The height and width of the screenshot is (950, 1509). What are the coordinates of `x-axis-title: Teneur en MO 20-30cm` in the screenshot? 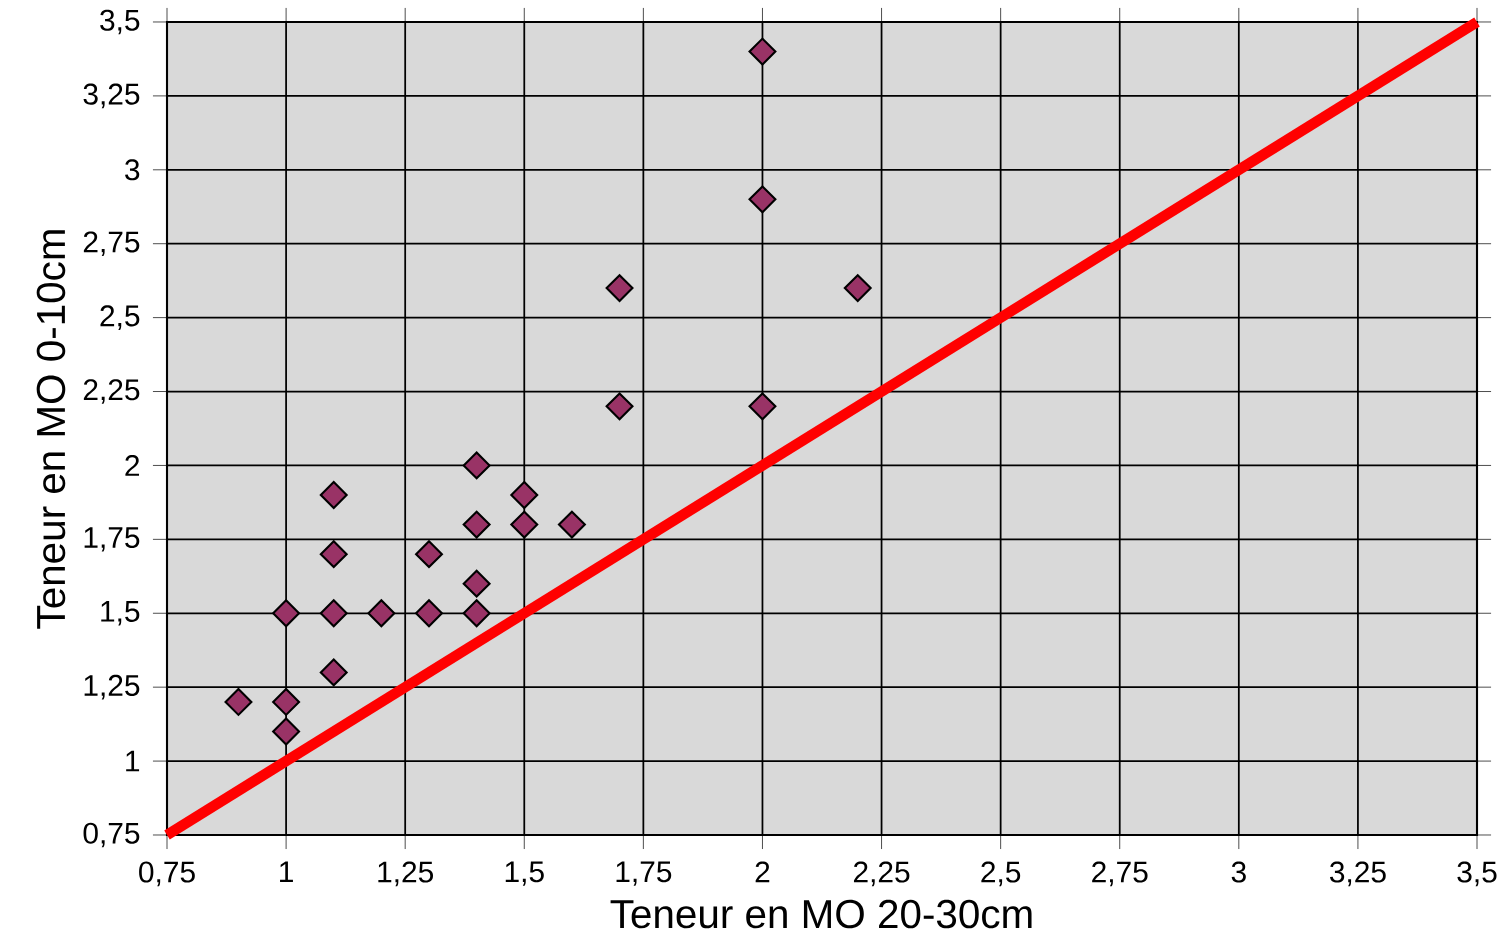 It's located at (821, 914).